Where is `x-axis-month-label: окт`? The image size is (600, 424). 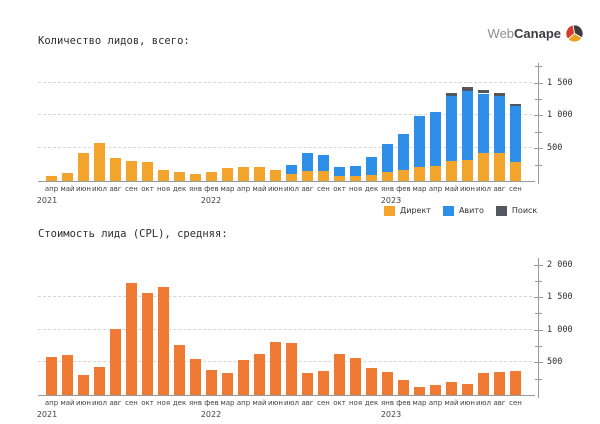
x-axis-month-label: окт is located at coordinates (147, 189).